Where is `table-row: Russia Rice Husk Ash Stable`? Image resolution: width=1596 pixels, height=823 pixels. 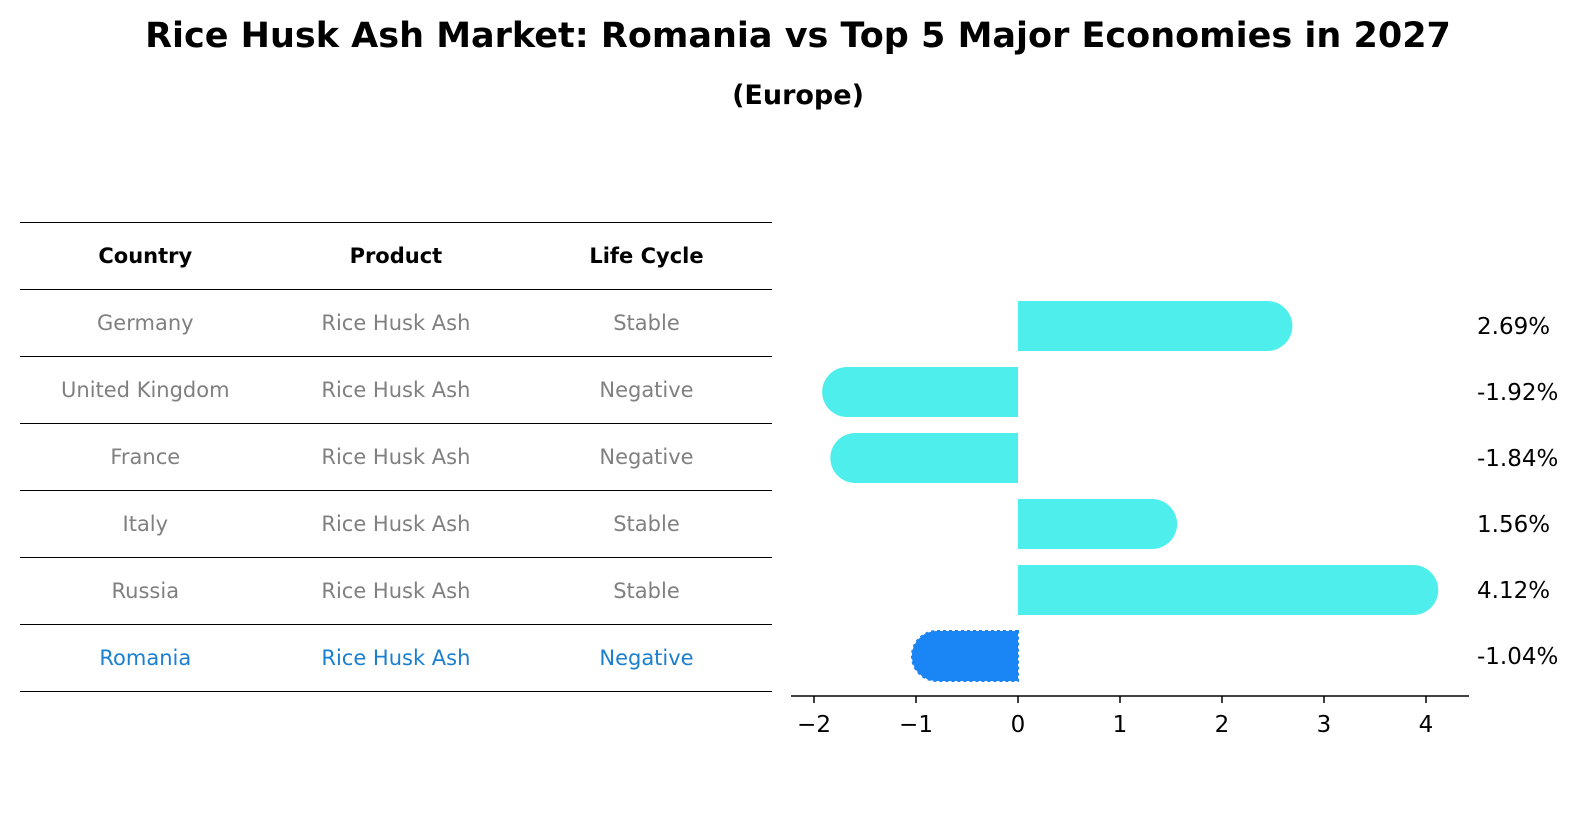 table-row: Russia Rice Husk Ash Stable is located at coordinates (396, 591).